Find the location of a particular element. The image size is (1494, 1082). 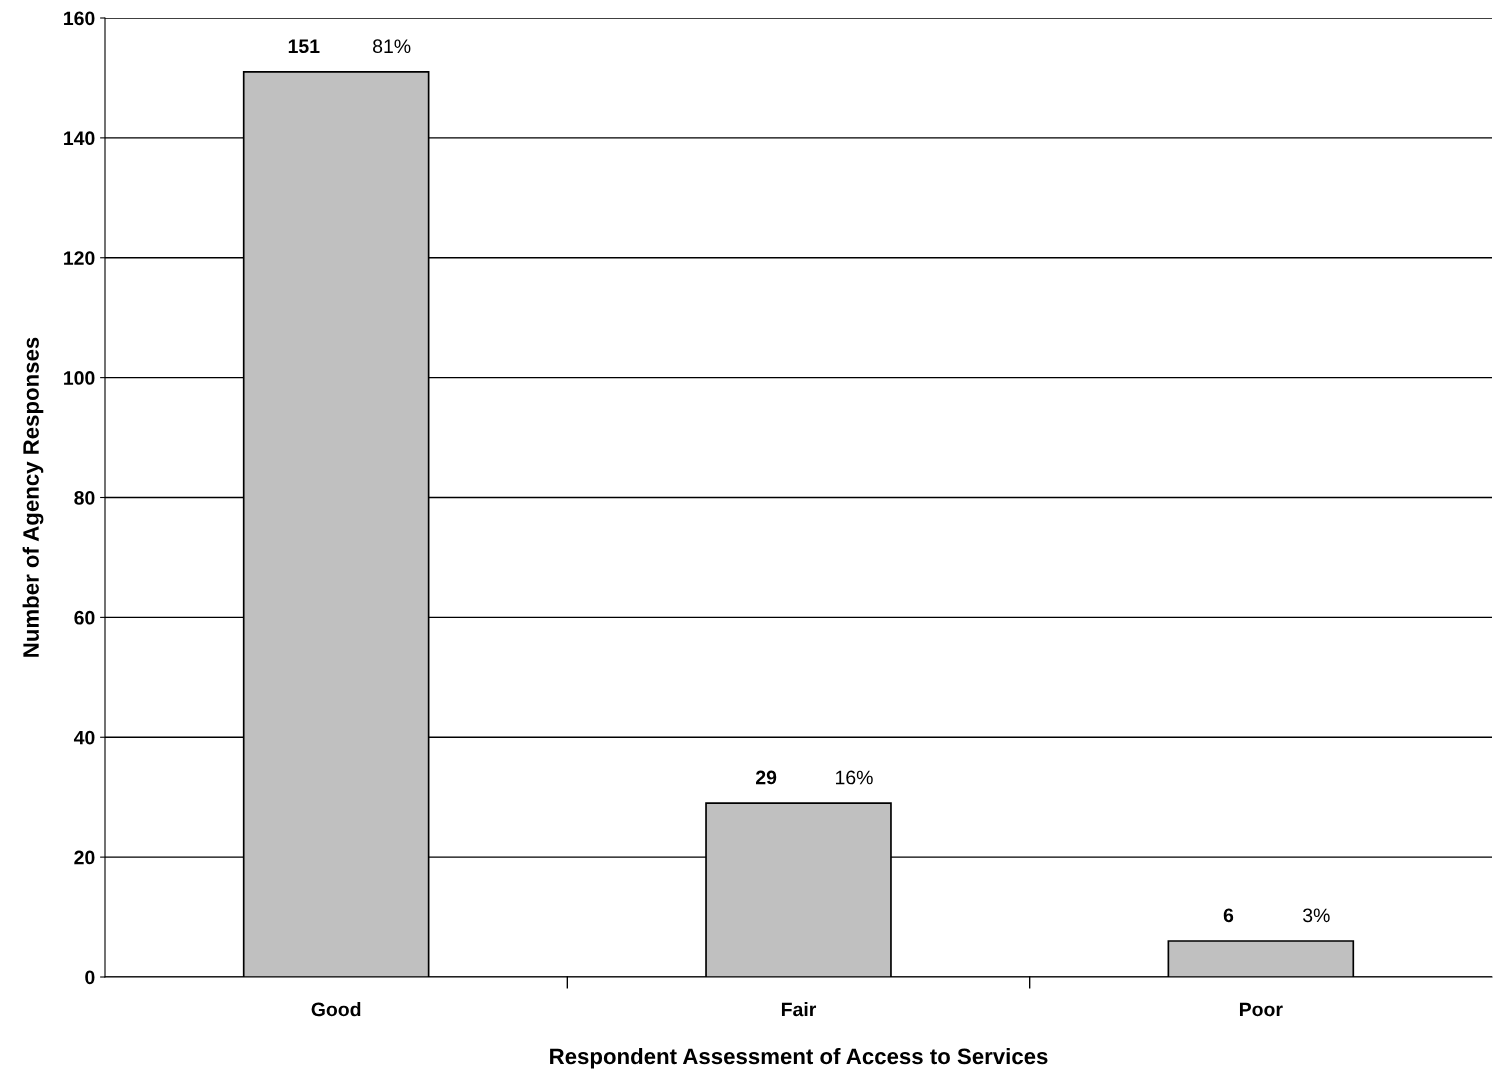

y-tick-label: 120 is located at coordinates (79, 258).